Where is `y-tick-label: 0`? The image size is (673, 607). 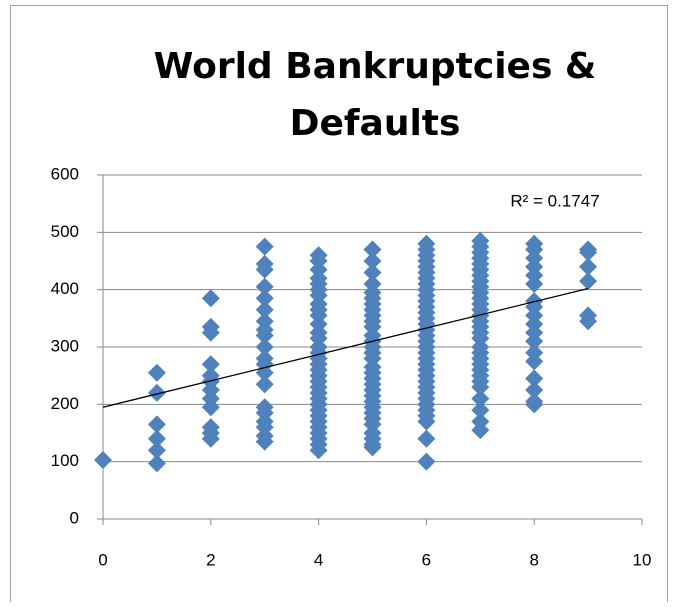
y-tick-label: 0 is located at coordinates (74, 517).